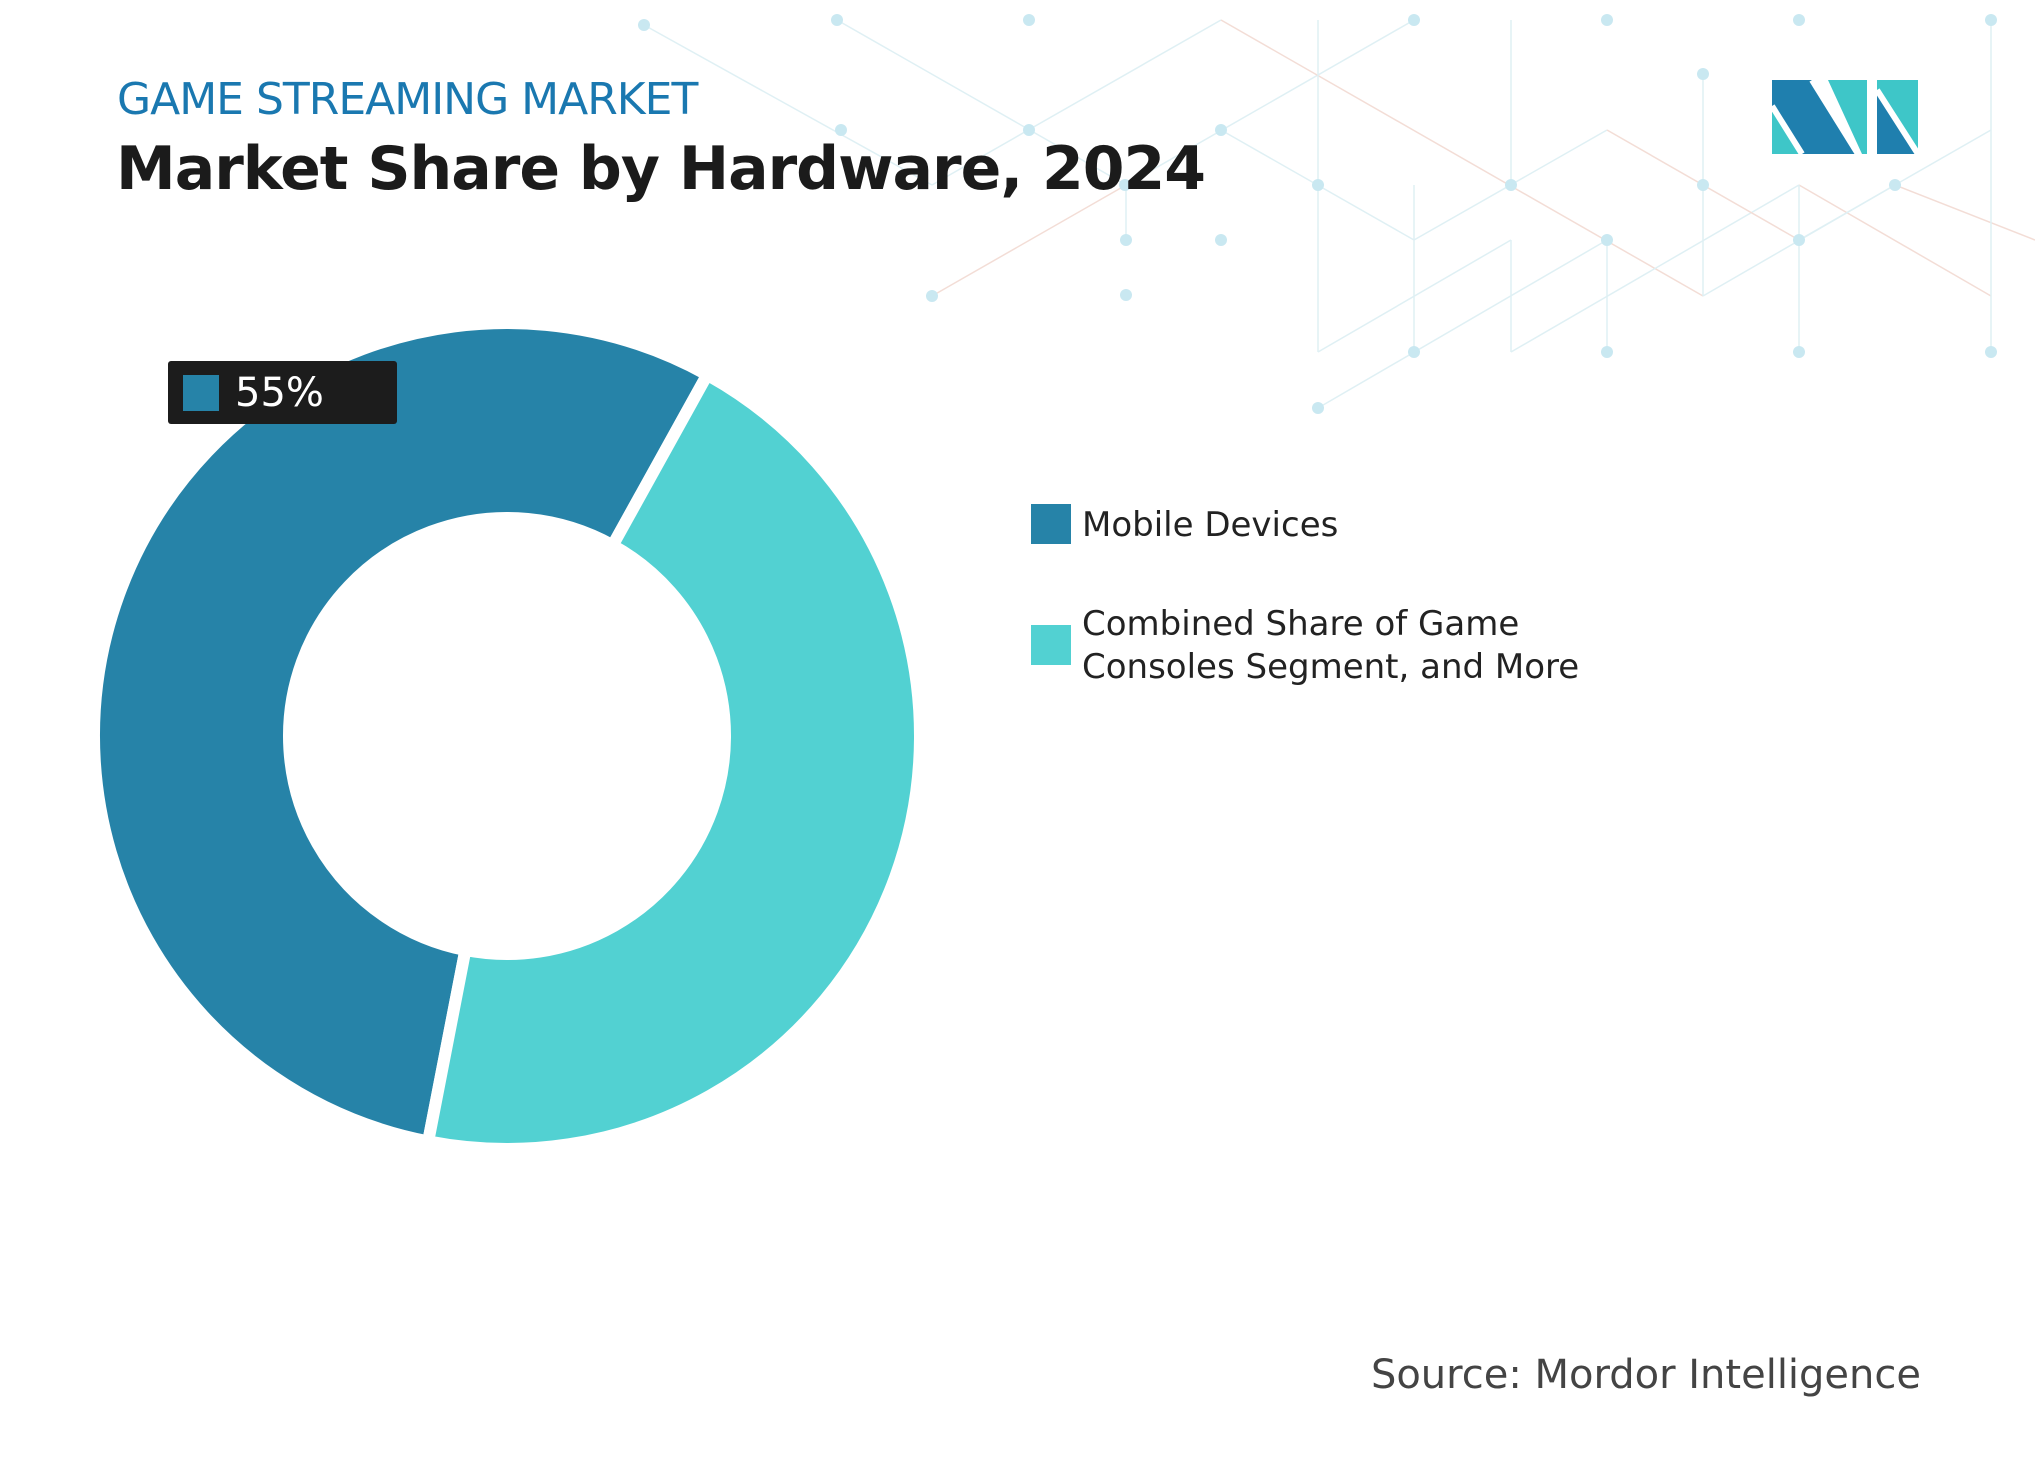 The height and width of the screenshot is (1480, 2035). I want to click on chart-kicker: GAME STREAMING MARKET, so click(407, 99).